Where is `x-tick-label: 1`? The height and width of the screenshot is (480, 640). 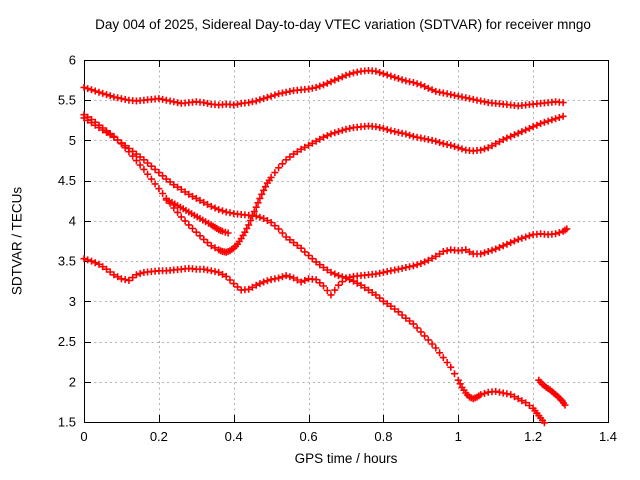
x-tick-label: 1 is located at coordinates (458, 436).